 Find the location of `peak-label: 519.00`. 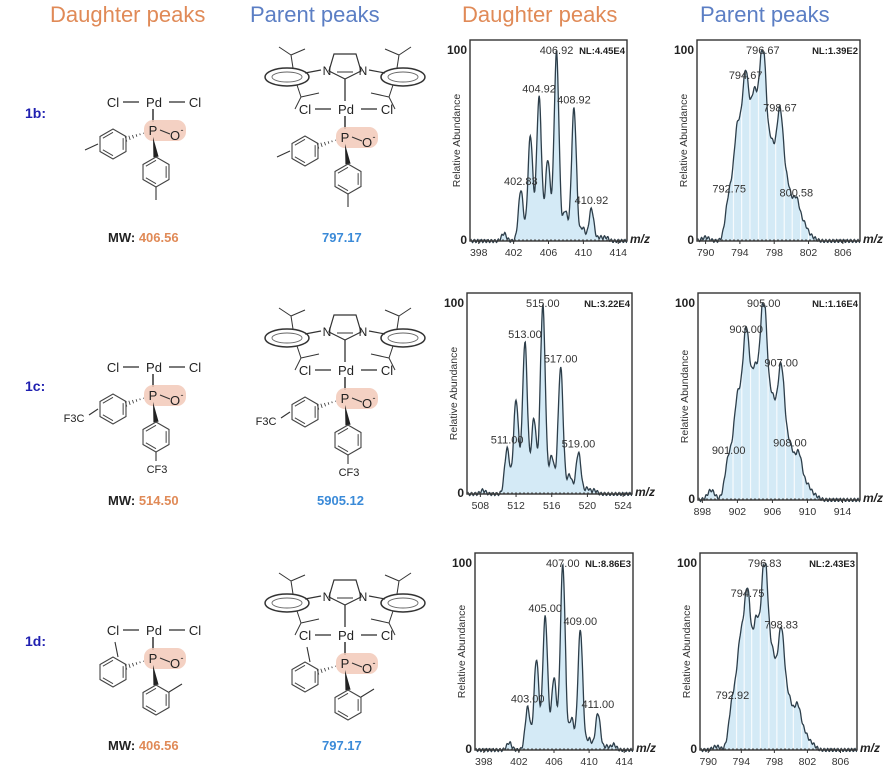

peak-label: 519.00 is located at coordinates (579, 444).